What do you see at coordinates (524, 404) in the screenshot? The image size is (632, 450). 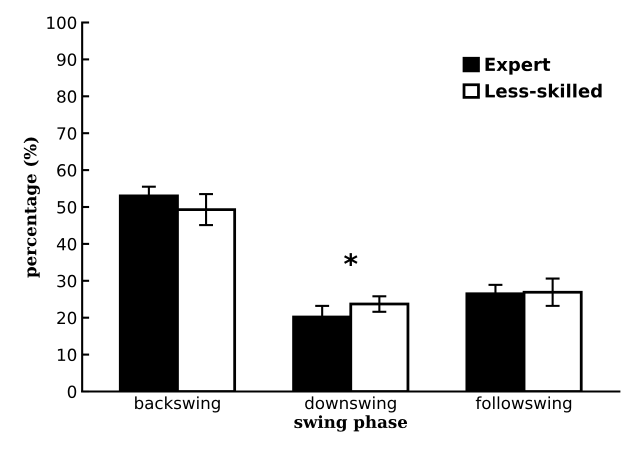 I see `x-tick-label: followswing` at bounding box center [524, 404].